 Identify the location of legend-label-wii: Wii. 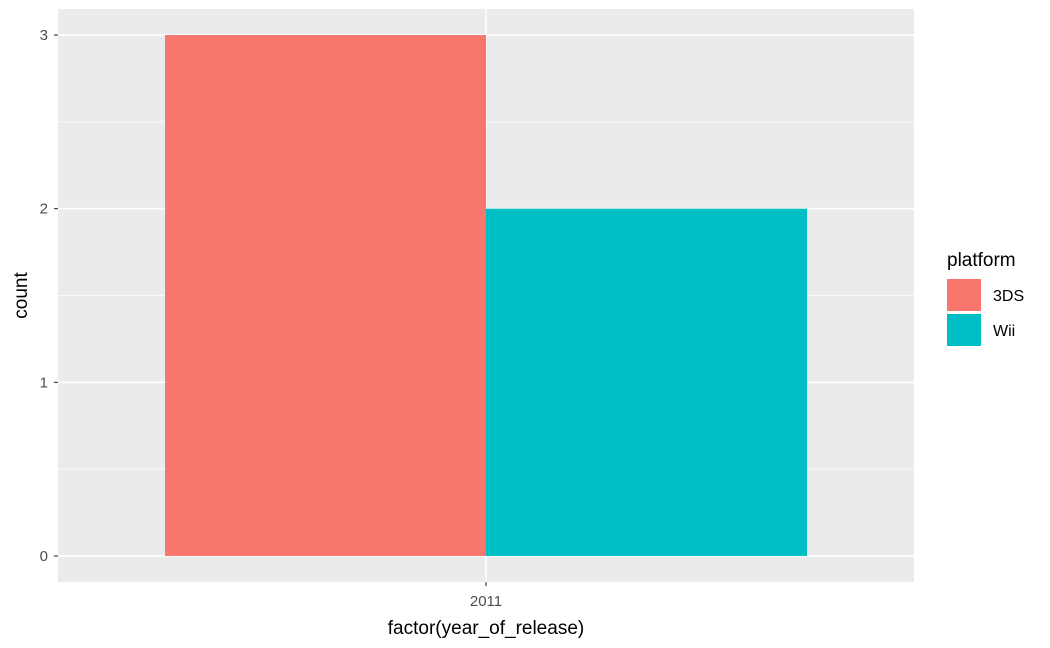
(1004, 331).